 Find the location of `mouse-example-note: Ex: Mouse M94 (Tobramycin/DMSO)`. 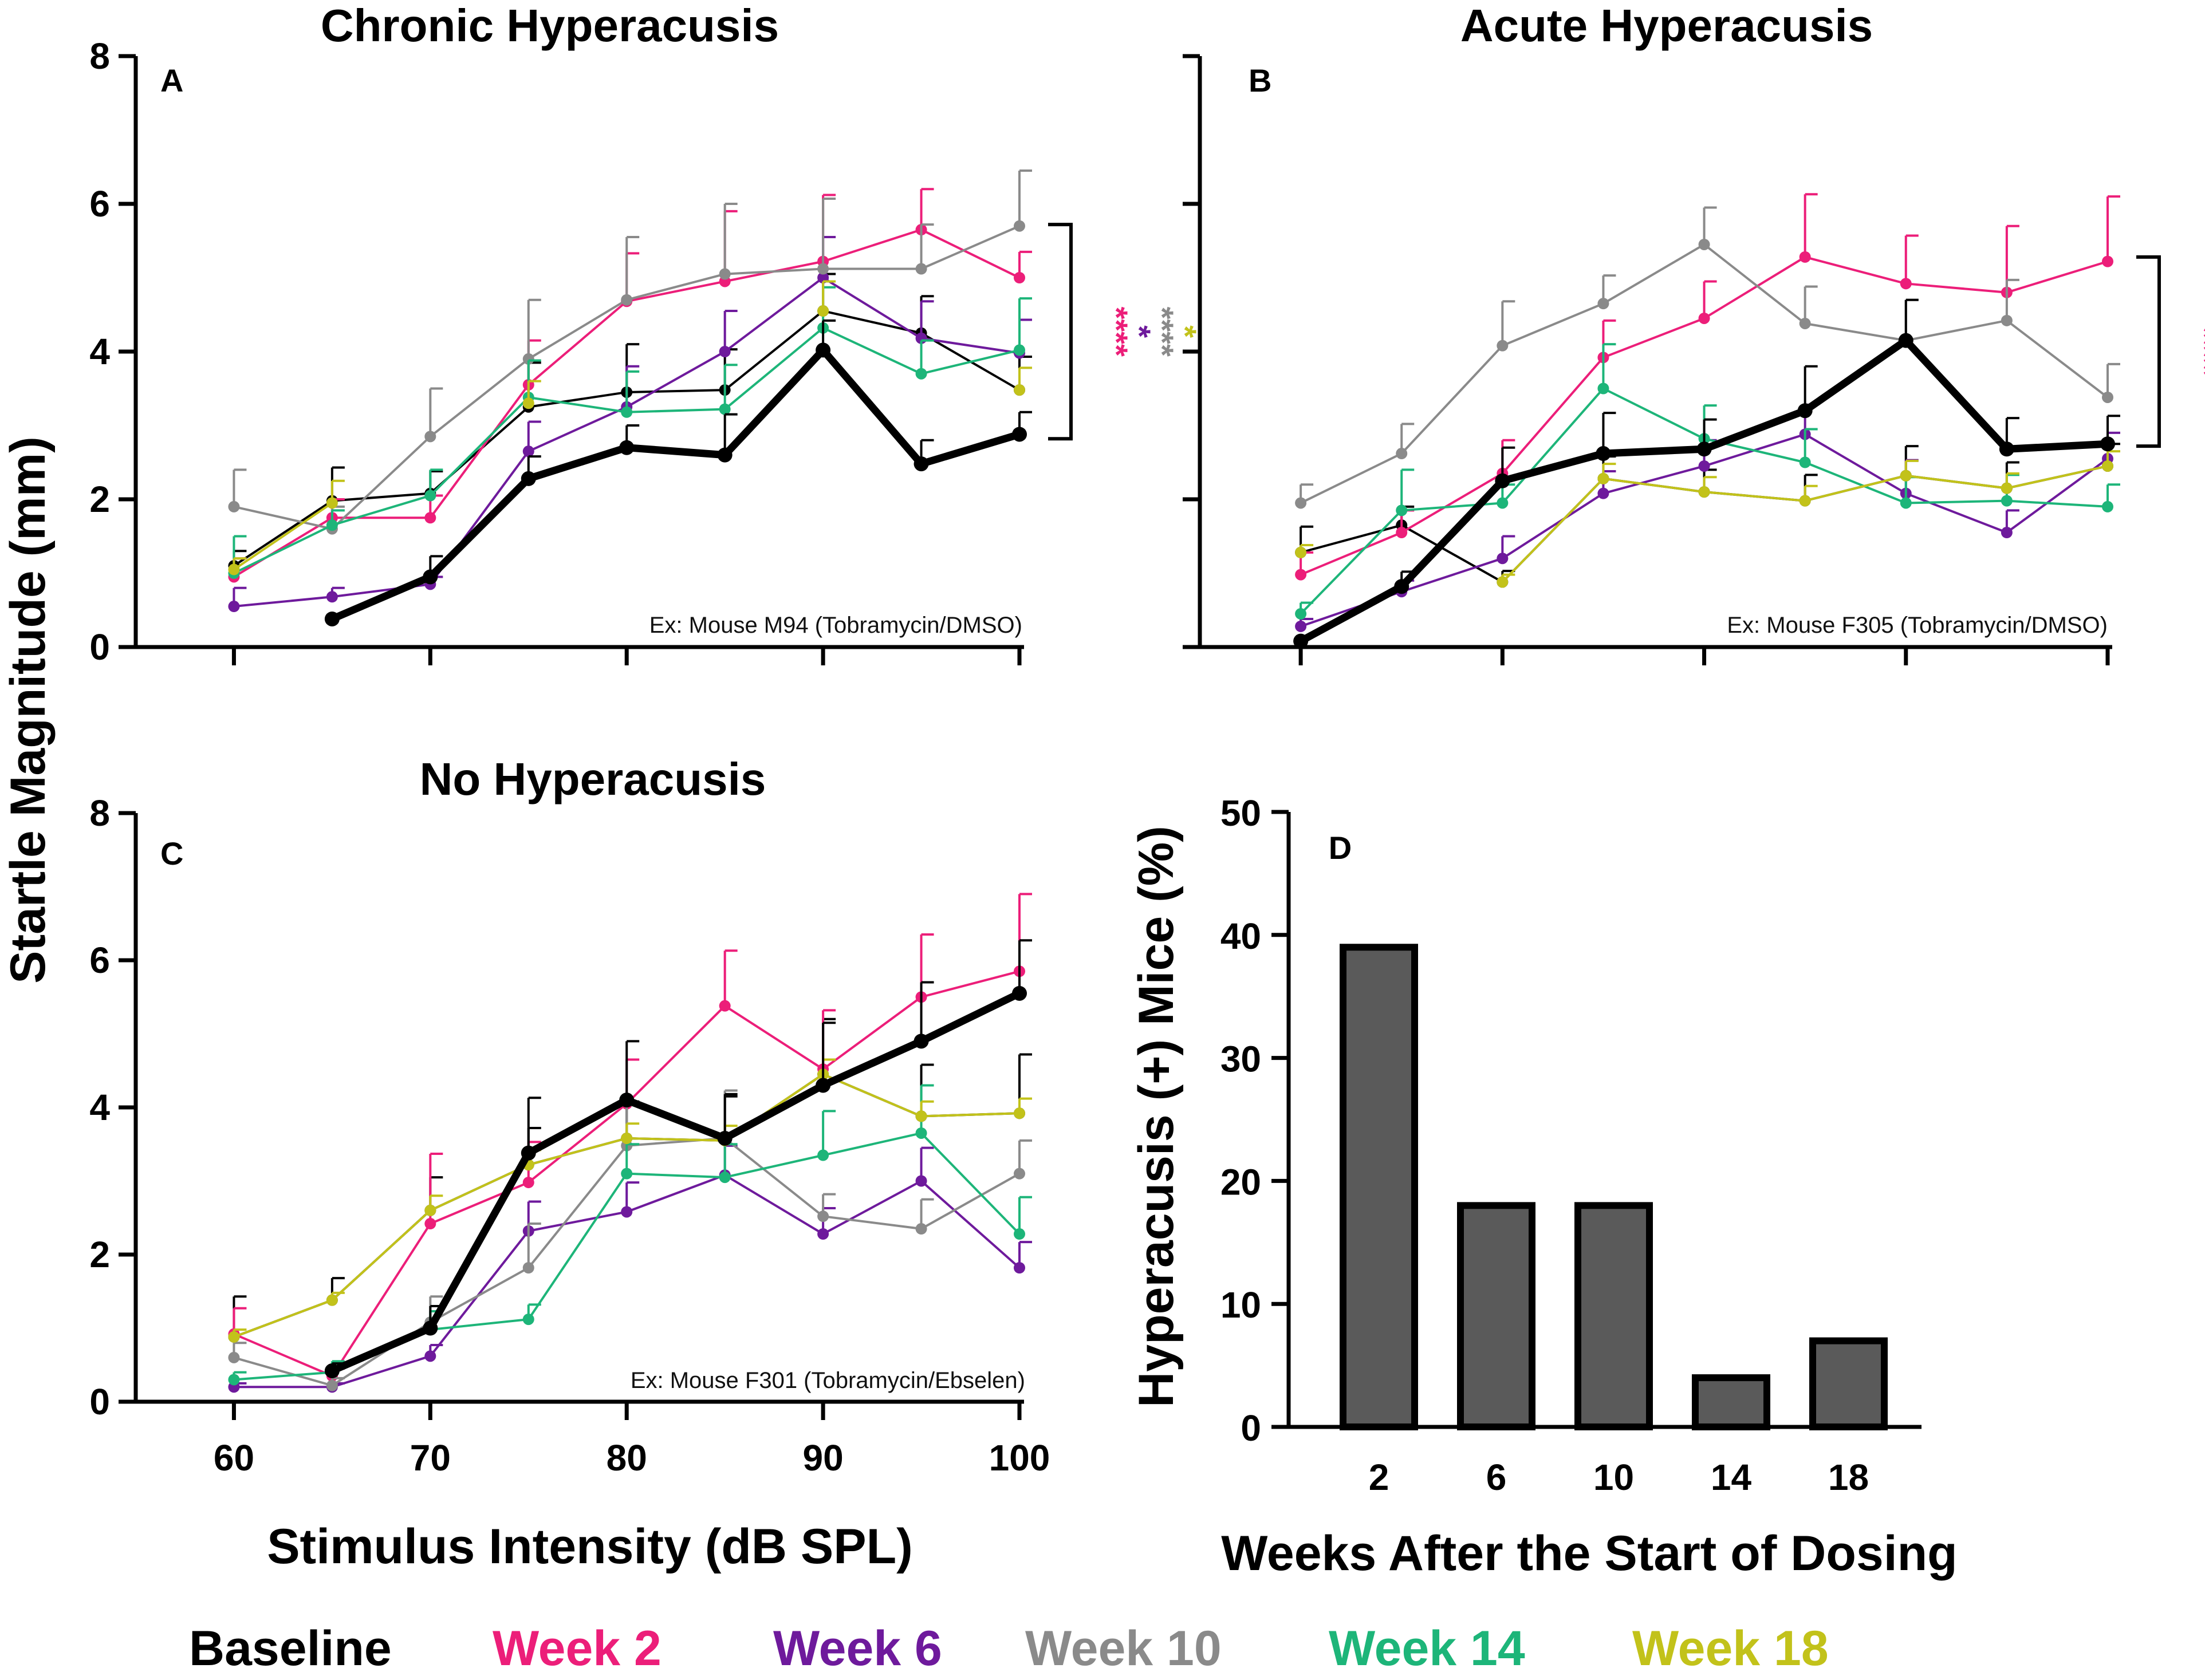

mouse-example-note: Ex: Mouse M94 (Tobramycin/DMSO) is located at coordinates (836, 625).